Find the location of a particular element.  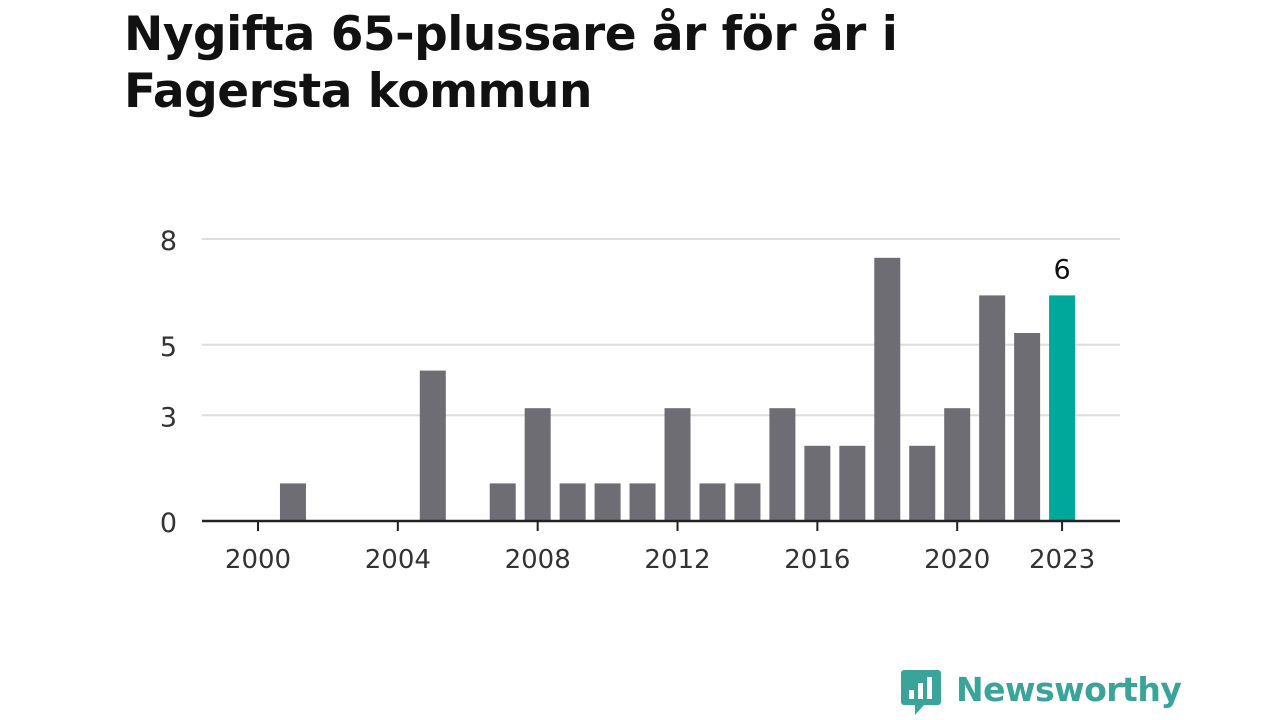

y-tick-label: 5 is located at coordinates (168, 347).